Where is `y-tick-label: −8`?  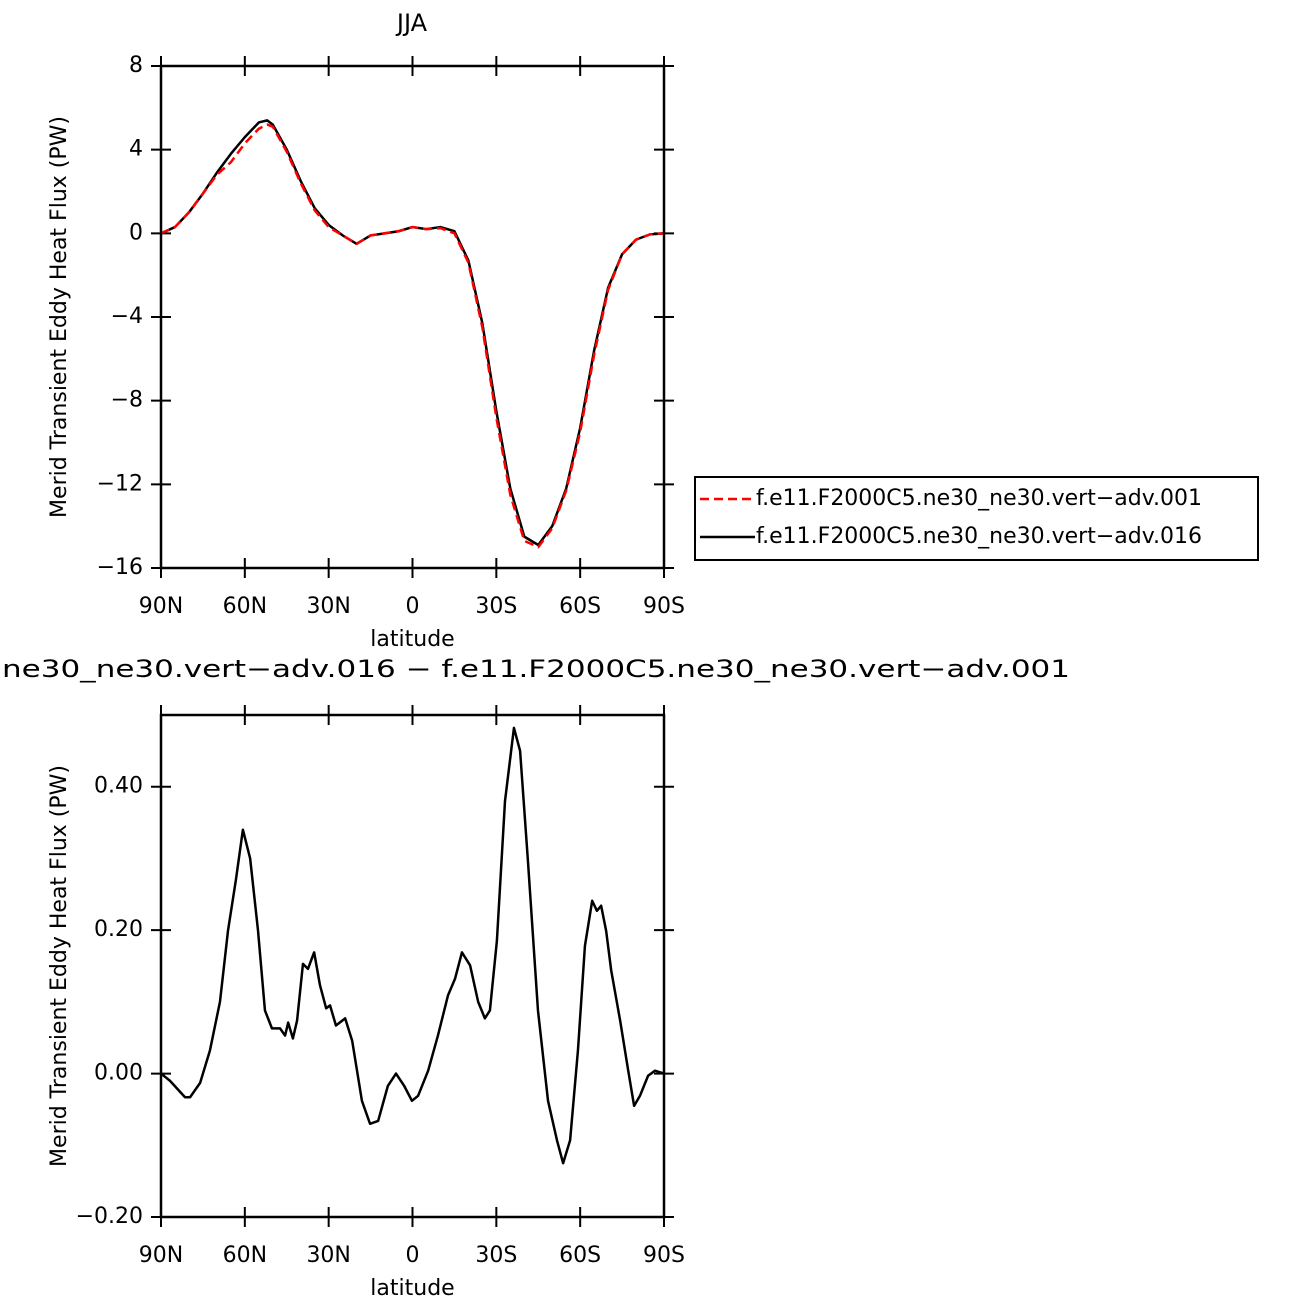 y-tick-label: −8 is located at coordinates (127, 400).